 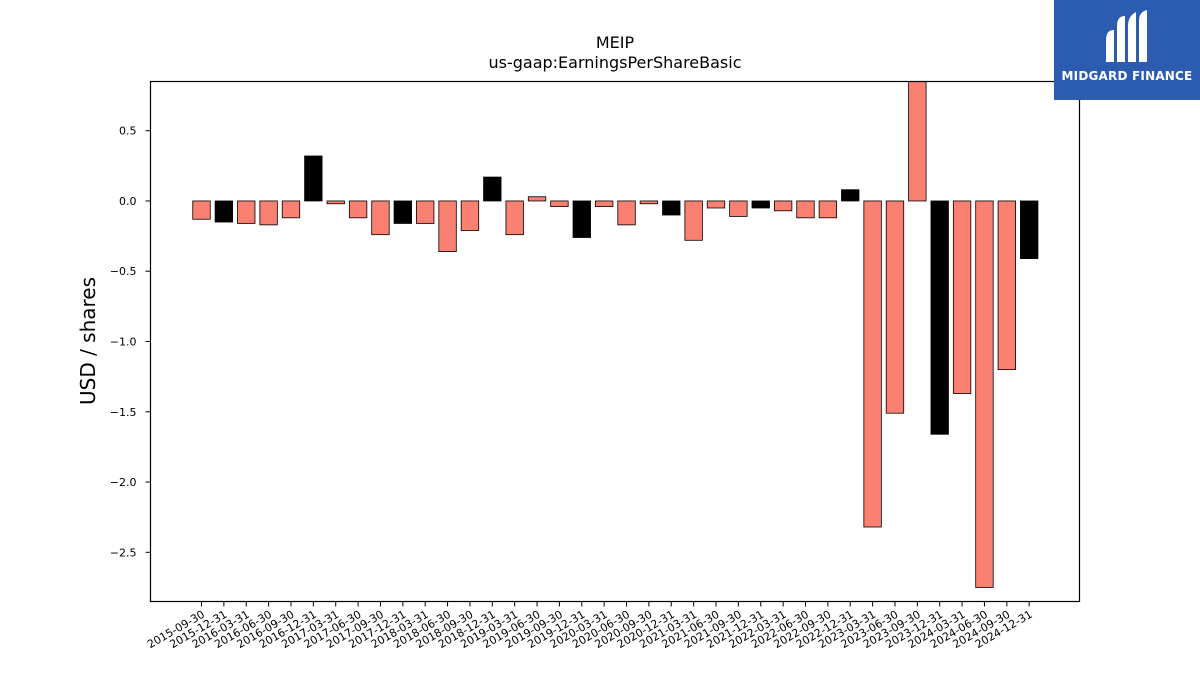 What do you see at coordinates (128, 131) in the screenshot?
I see `y-tick-label: 0.5` at bounding box center [128, 131].